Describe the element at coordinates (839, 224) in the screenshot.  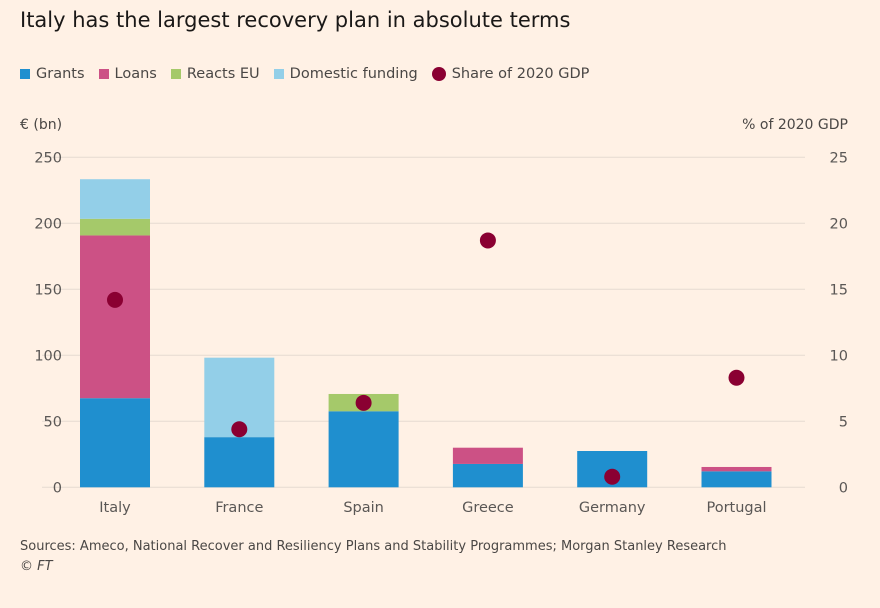
I see `right-tick-label: 20` at that location.